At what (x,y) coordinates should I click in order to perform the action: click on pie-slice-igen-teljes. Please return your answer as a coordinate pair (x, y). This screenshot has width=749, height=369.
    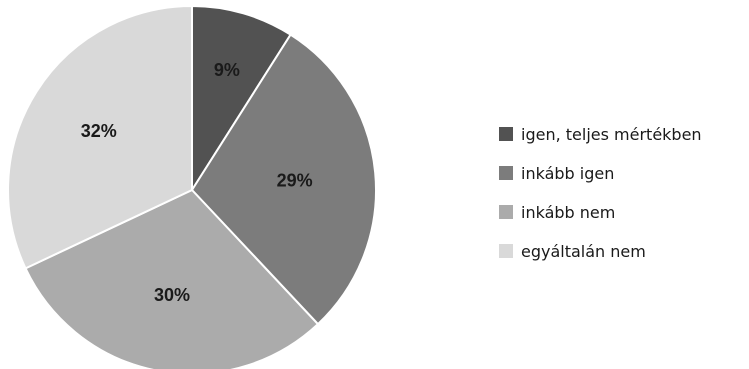
    Looking at the image, I should click on (241, 99).